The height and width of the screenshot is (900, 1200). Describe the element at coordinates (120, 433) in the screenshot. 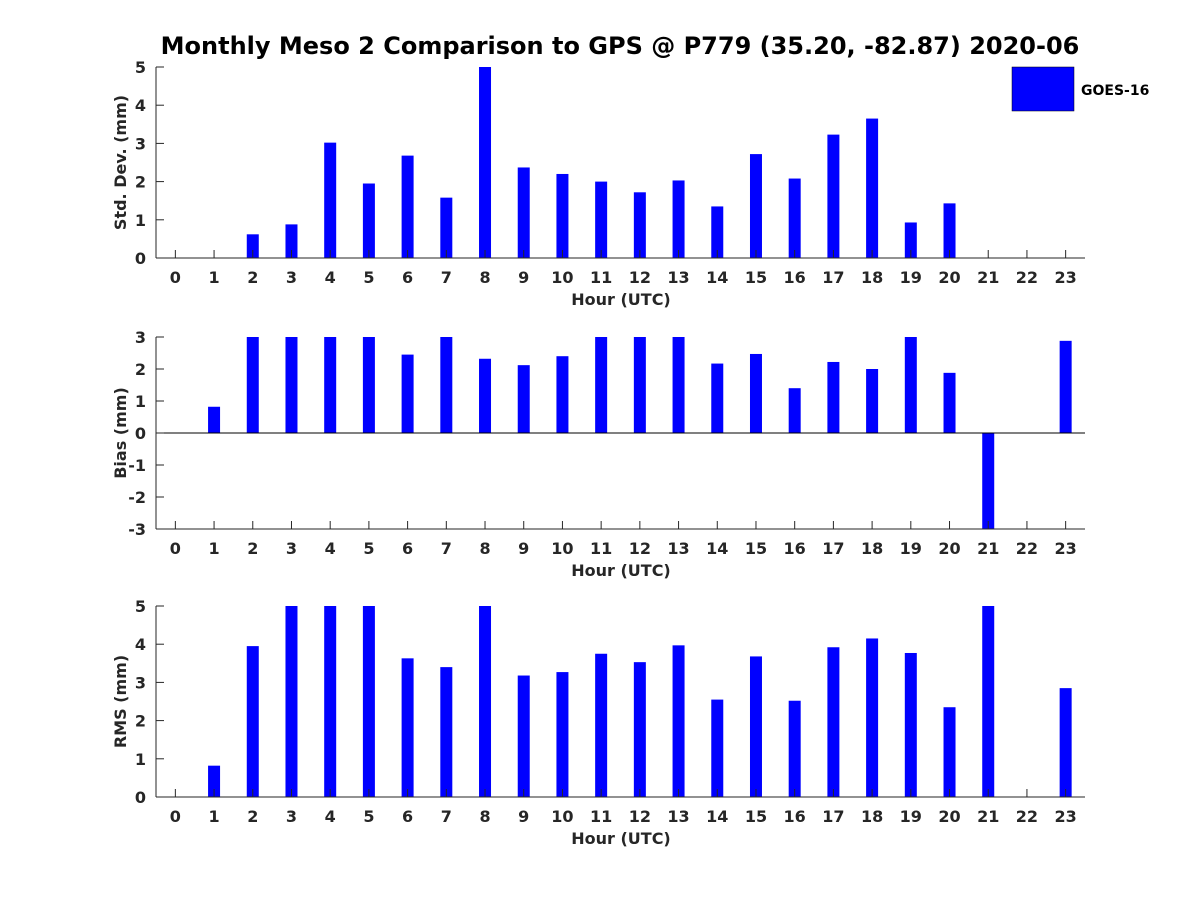

I see `y-axis-label: Bias (mm)` at that location.